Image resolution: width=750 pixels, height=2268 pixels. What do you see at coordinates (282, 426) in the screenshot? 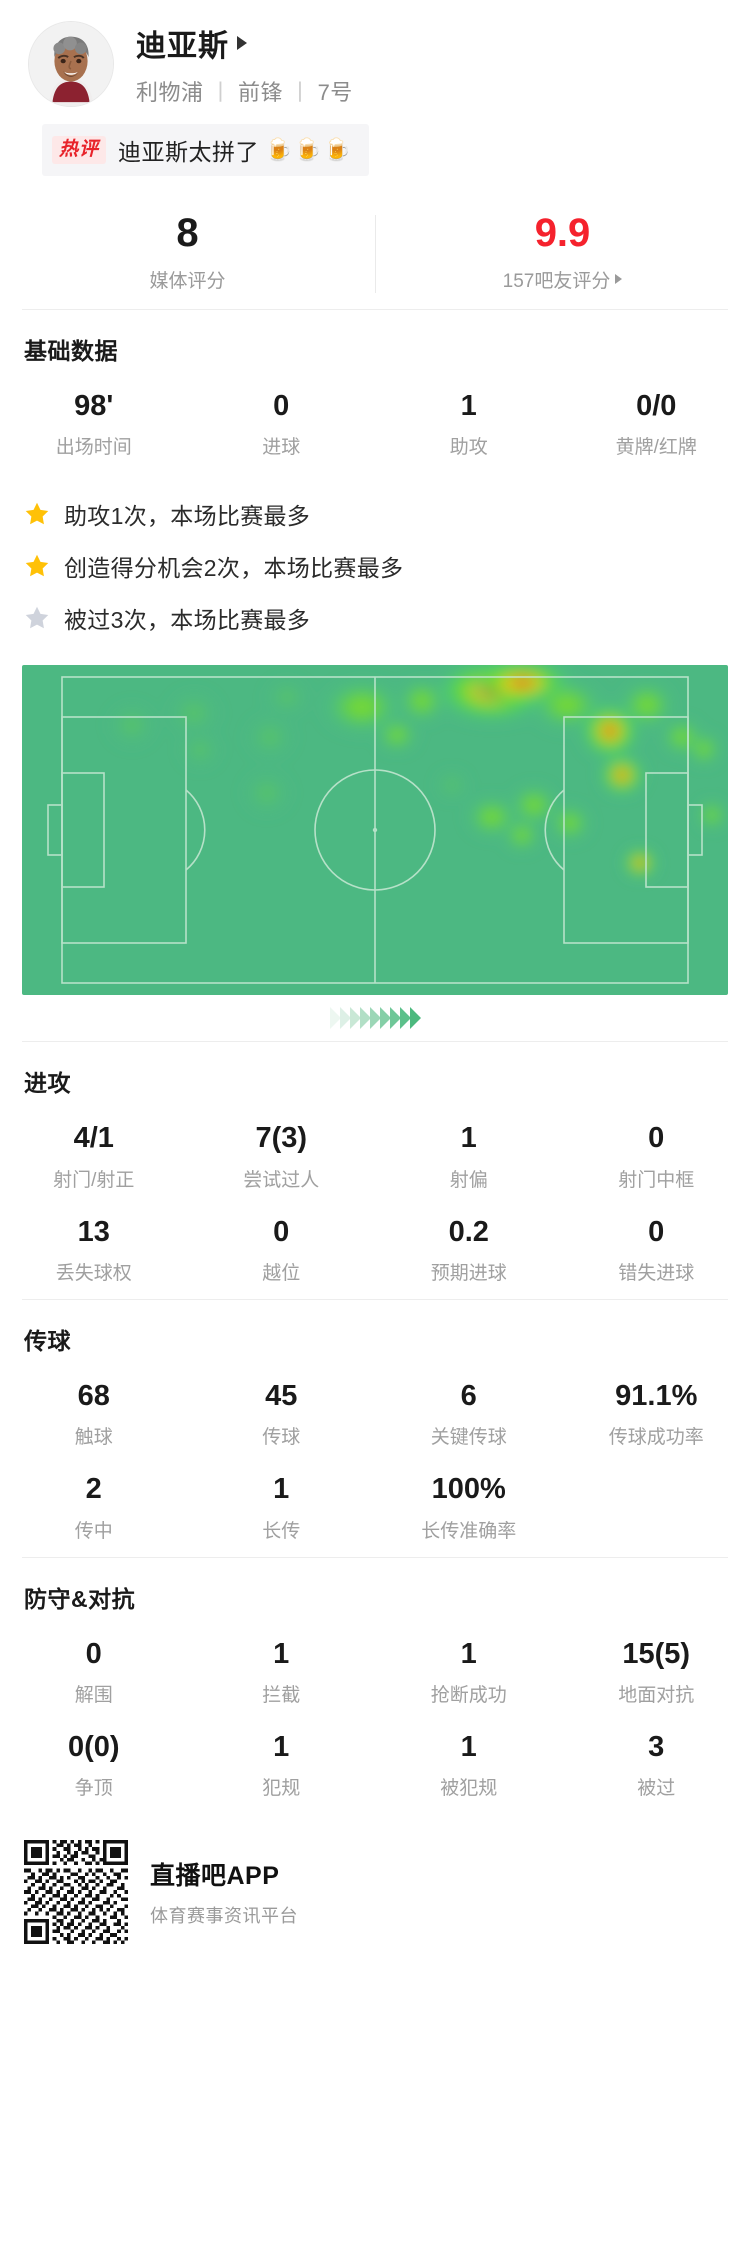
I see `stat-cell: 0 进球` at bounding box center [282, 426].